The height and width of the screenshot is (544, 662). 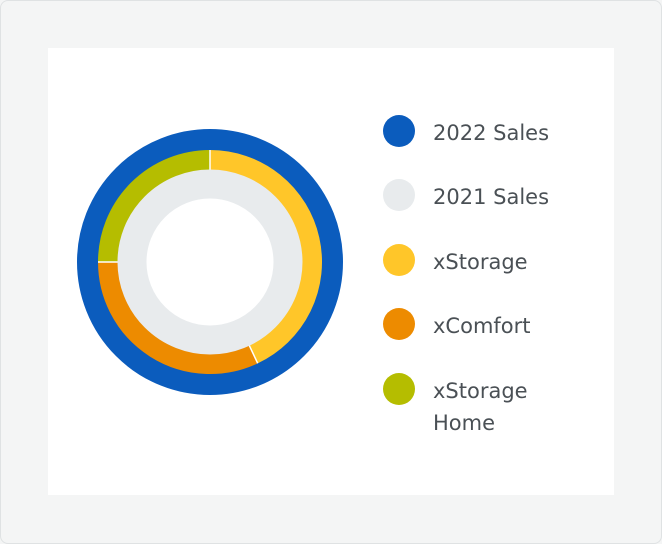 What do you see at coordinates (178, 317) in the screenshot?
I see `donut-slice-xcomfort` at bounding box center [178, 317].